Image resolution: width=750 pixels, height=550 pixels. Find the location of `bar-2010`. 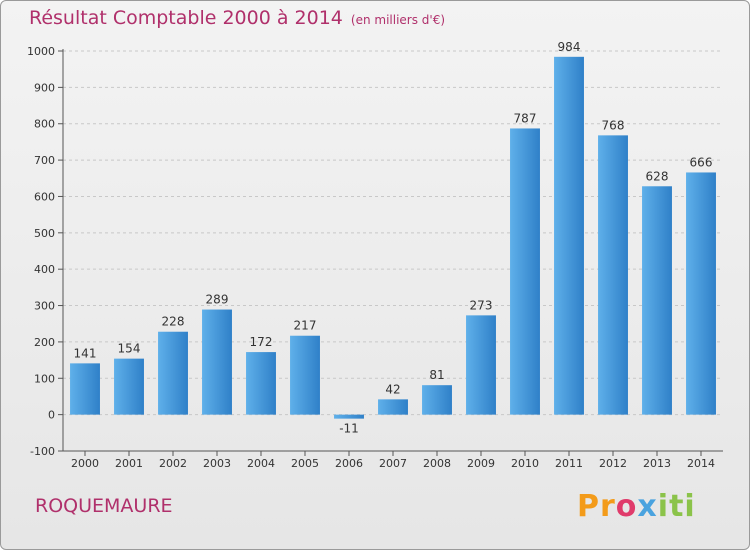

bar-2010 is located at coordinates (525, 271).